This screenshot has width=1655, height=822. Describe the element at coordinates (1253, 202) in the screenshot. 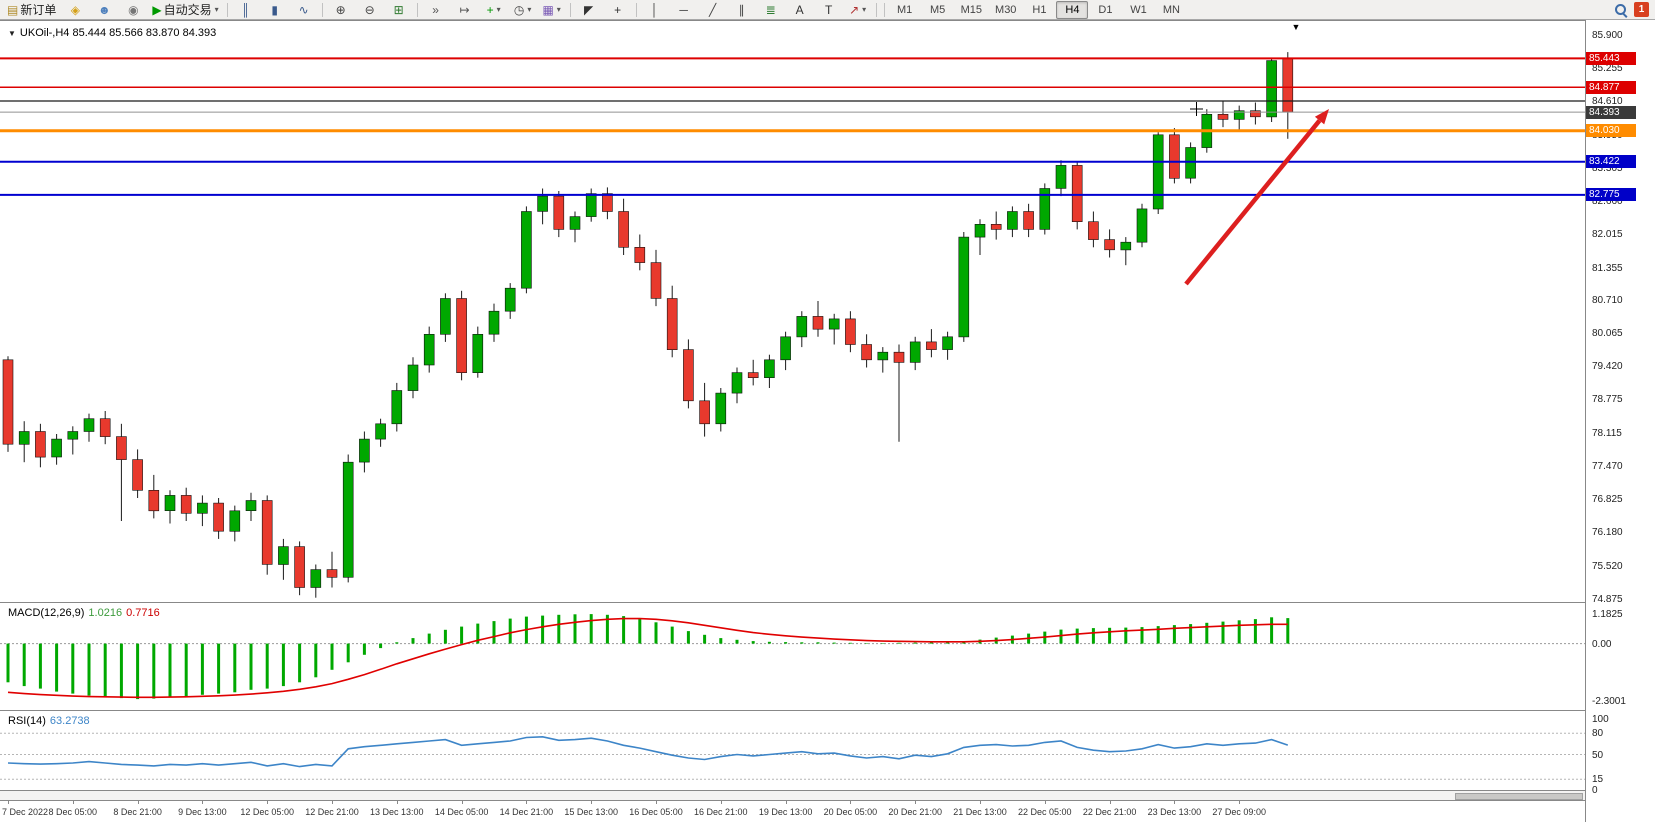

I see `trend-arrow` at that location.